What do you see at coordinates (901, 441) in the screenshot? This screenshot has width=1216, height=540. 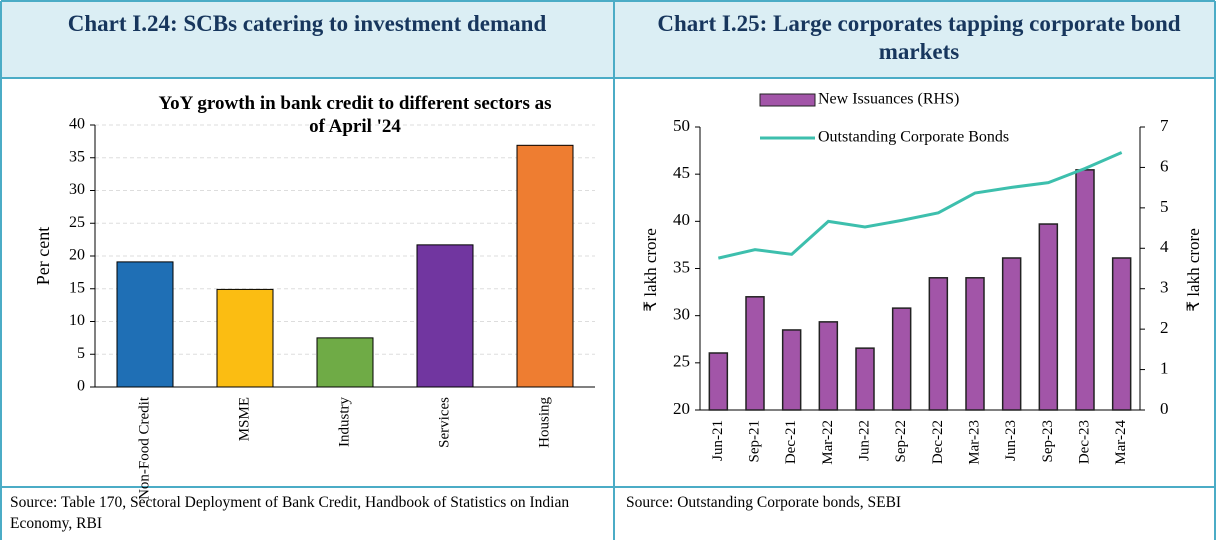 I see `x-tick-label: Sep-22` at bounding box center [901, 441].